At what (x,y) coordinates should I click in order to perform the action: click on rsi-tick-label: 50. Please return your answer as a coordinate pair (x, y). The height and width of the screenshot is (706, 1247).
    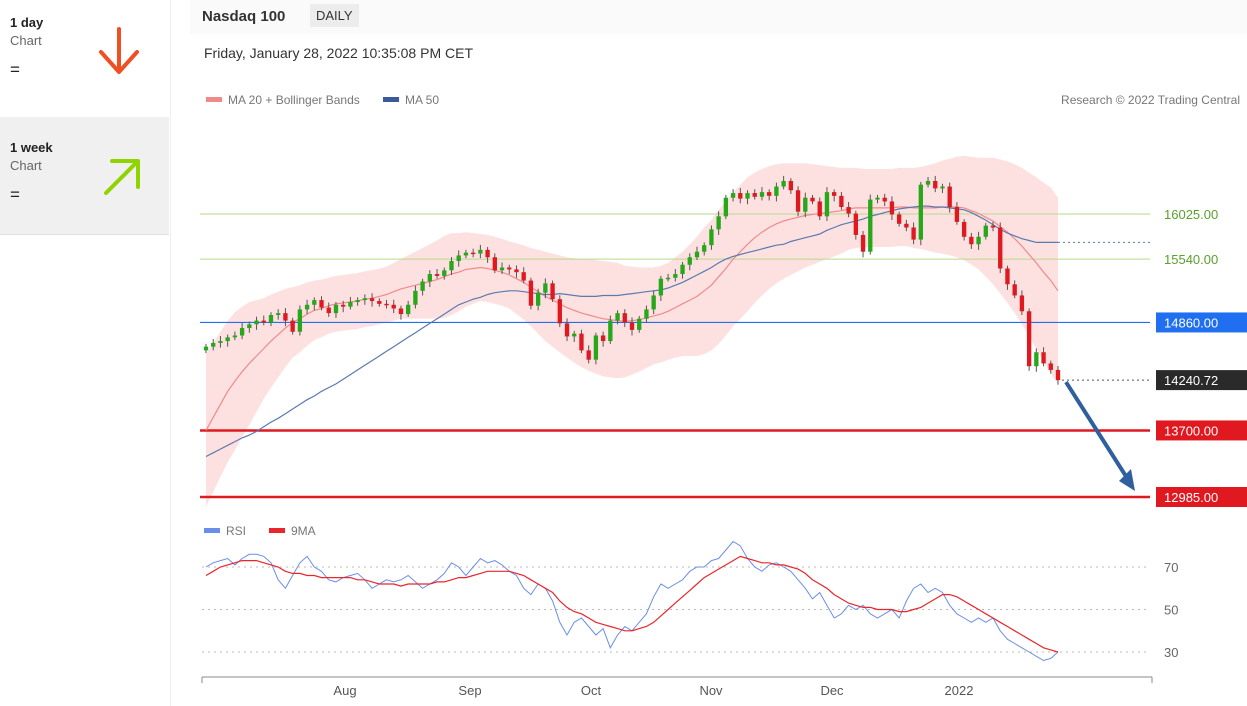
    Looking at the image, I should click on (1171, 610).